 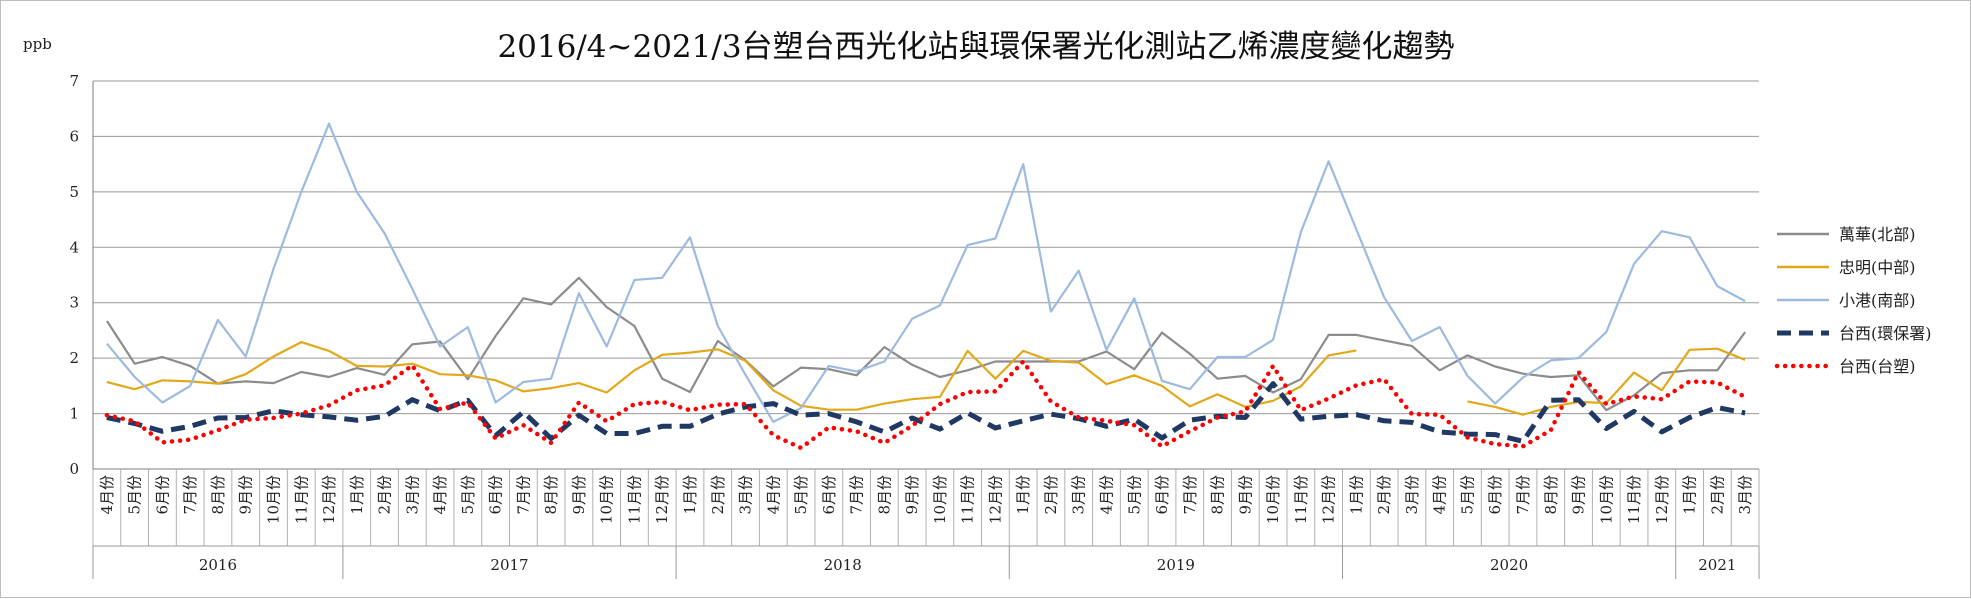 I want to click on series-5-line, so click(x=926, y=405).